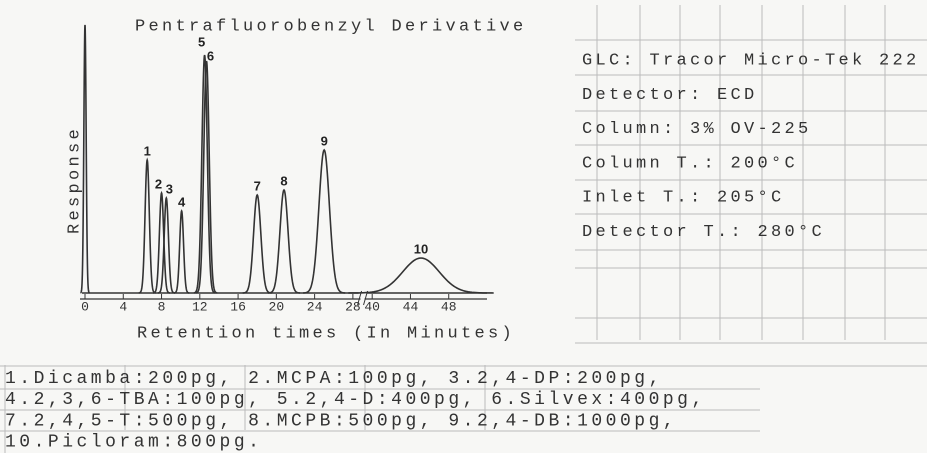 This screenshot has width=927, height=453. What do you see at coordinates (315, 306) in the screenshot?
I see `x-tick-label: 24` at bounding box center [315, 306].